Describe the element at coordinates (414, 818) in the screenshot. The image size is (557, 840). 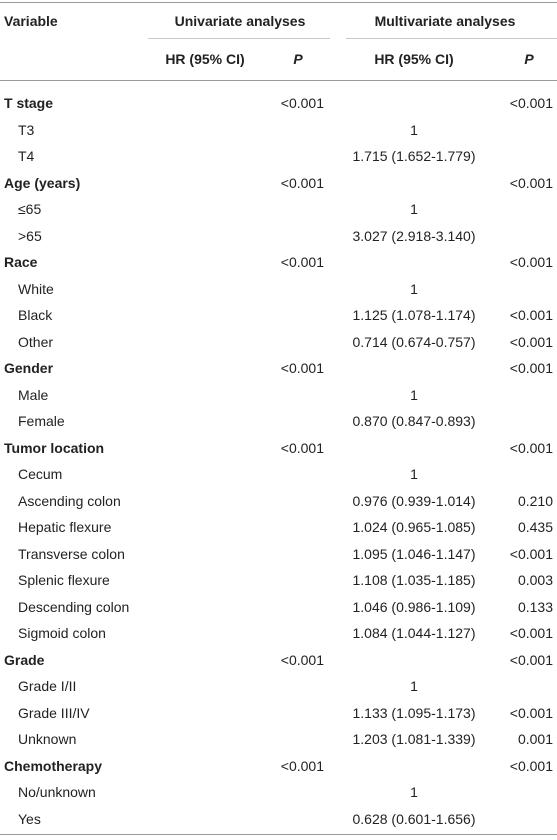
I see `multi-hr-cell: 0.628 (0.601-1.656)` at that location.